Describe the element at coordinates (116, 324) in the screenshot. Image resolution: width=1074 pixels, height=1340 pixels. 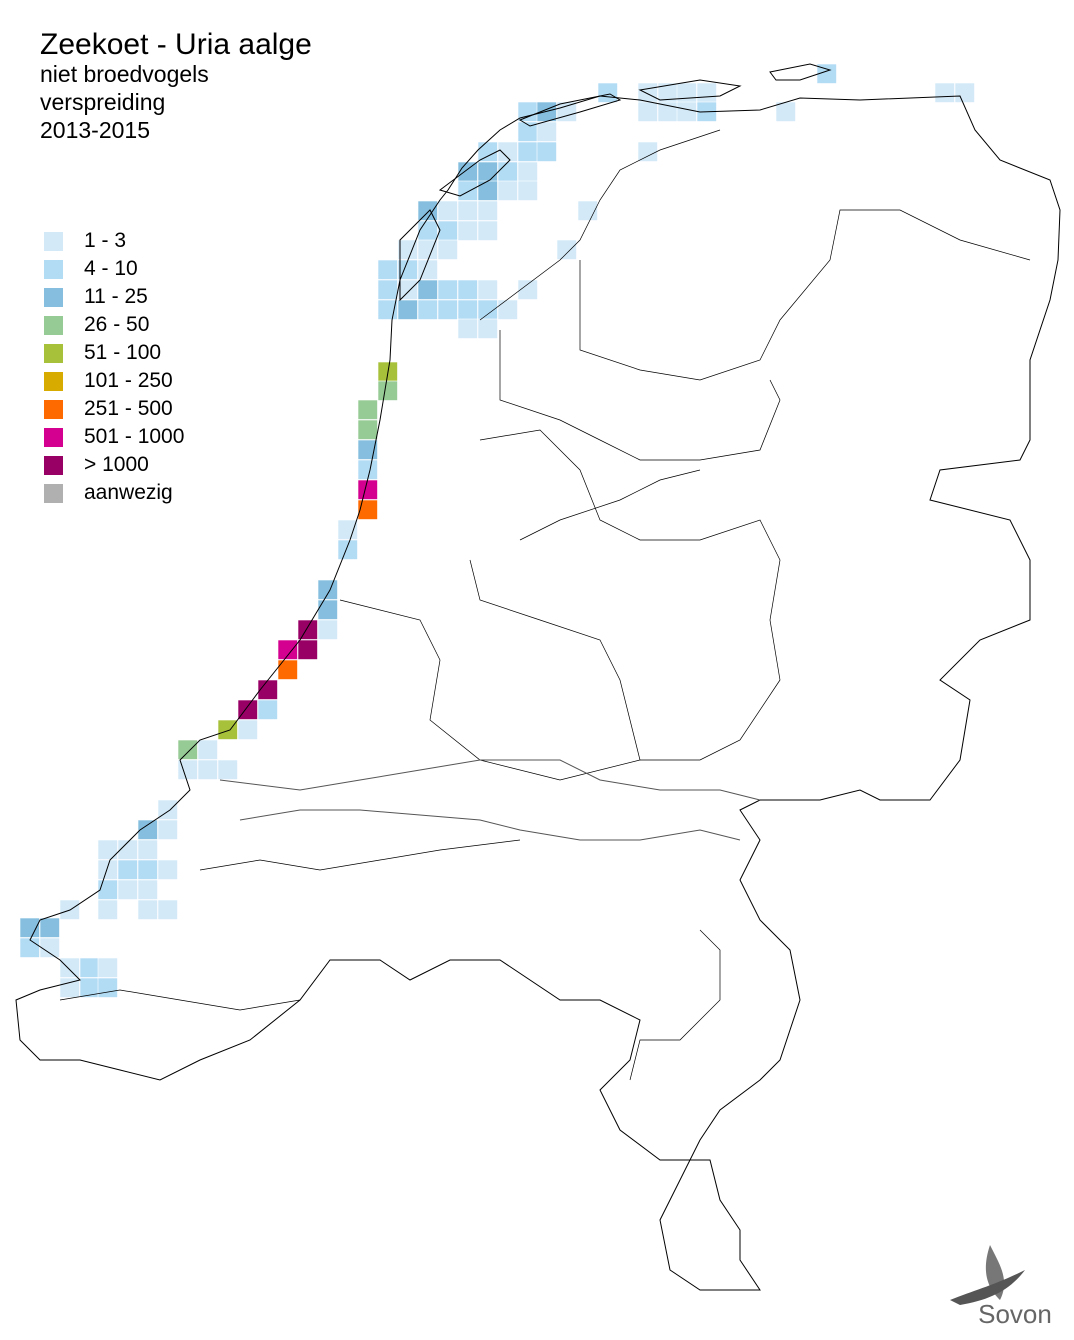
I see `legend-label: 26 - 50` at that location.